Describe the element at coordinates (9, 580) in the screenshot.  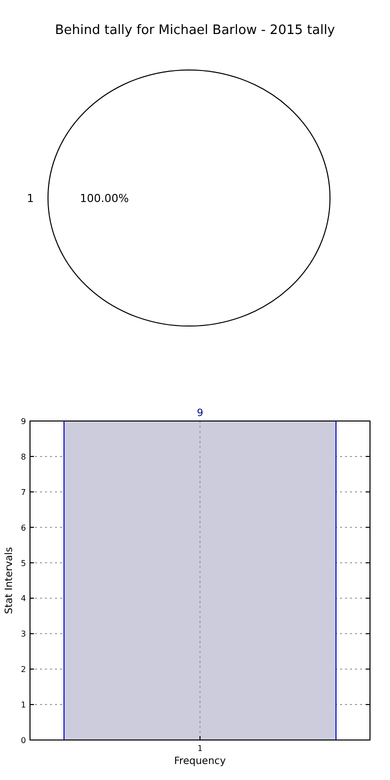
I see `y-axis-title: Stat Intervals` at that location.